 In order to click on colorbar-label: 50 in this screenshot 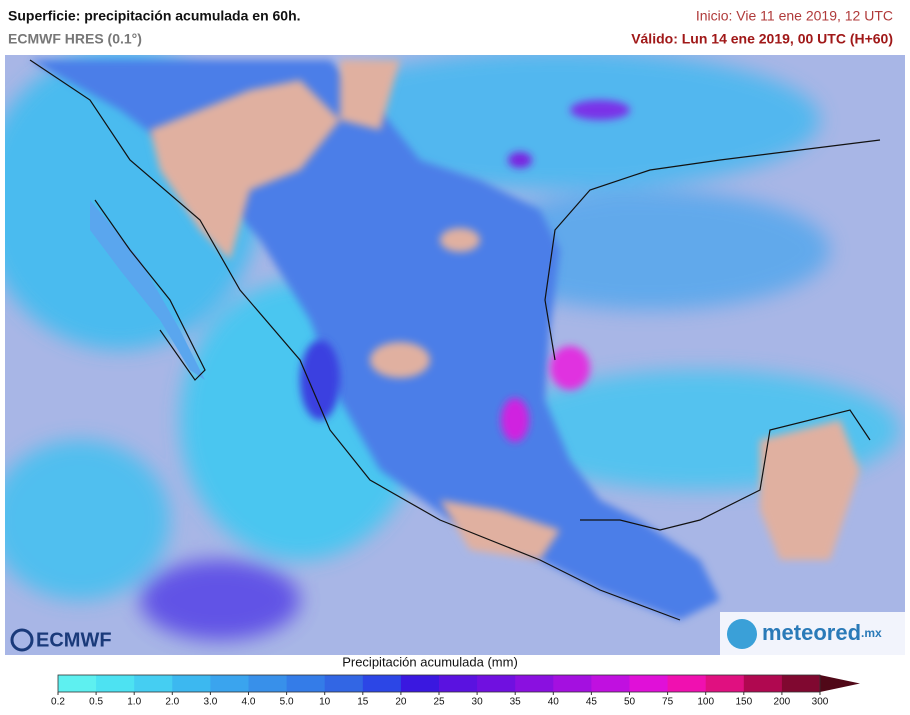, I will do `click(630, 702)`.